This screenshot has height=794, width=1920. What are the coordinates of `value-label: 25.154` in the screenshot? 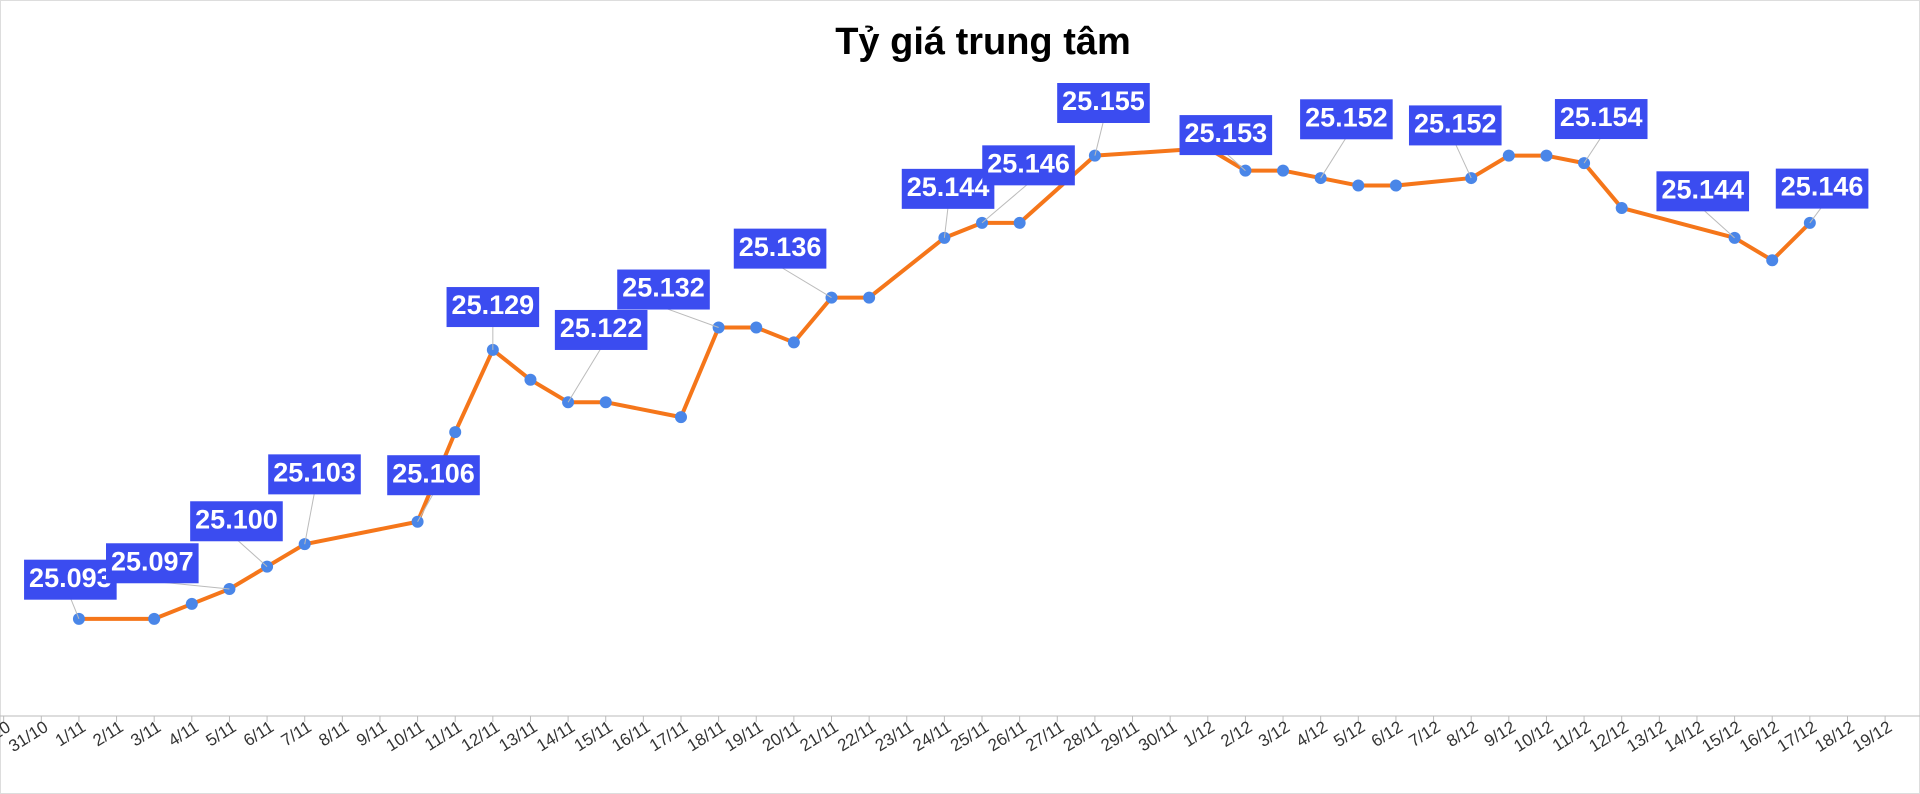 It's located at (1601, 117).